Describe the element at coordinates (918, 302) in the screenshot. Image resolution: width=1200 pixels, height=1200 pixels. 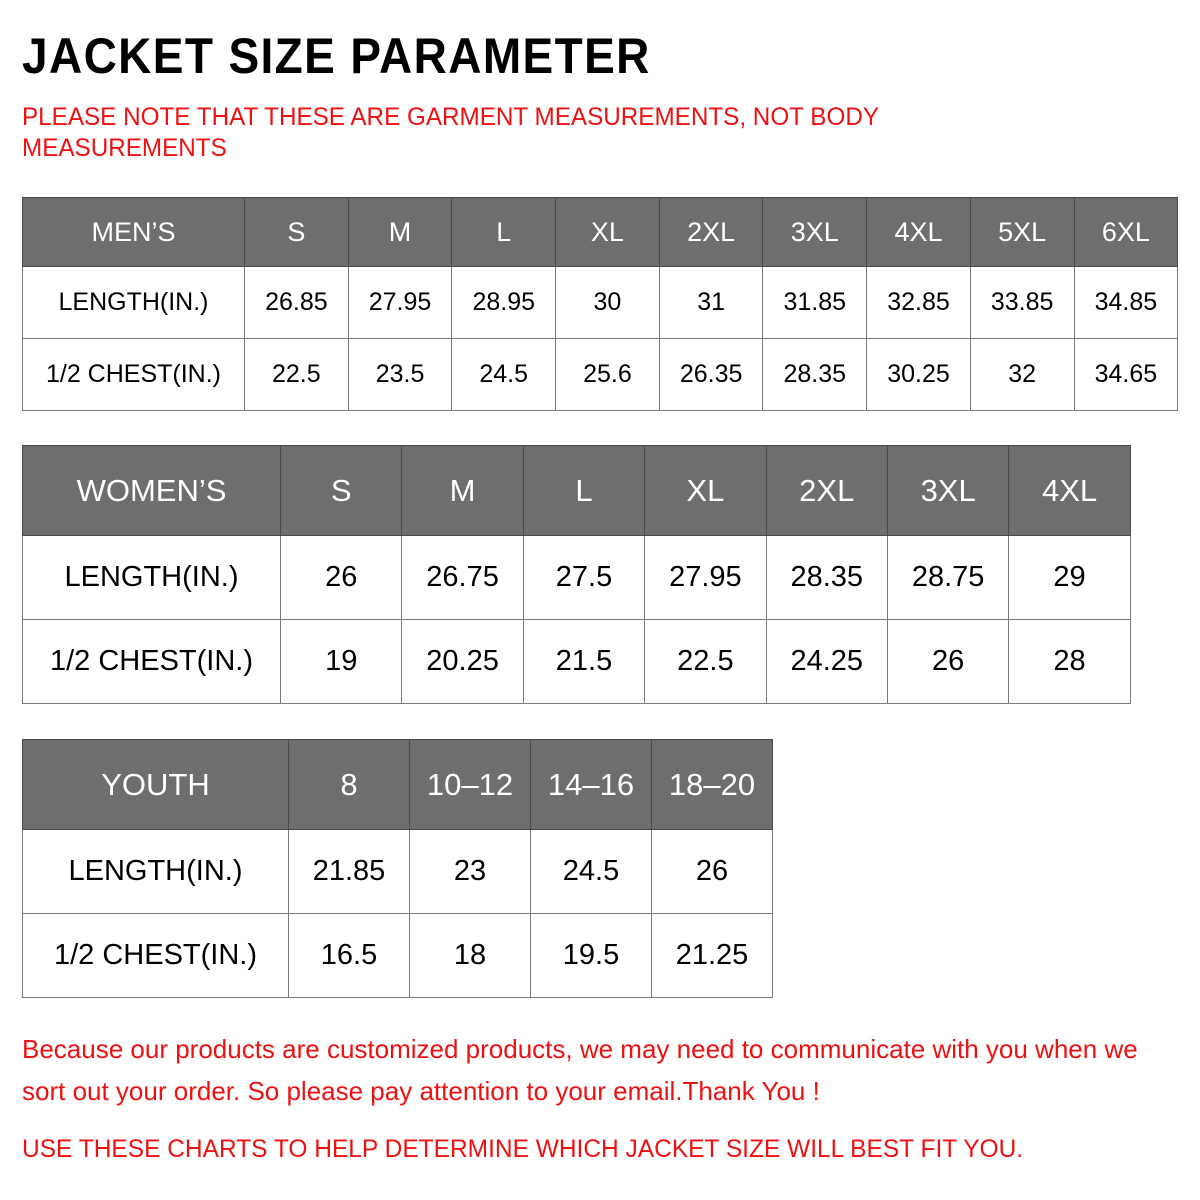
I see `cell-mens-length-4xl: 32.85` at that location.